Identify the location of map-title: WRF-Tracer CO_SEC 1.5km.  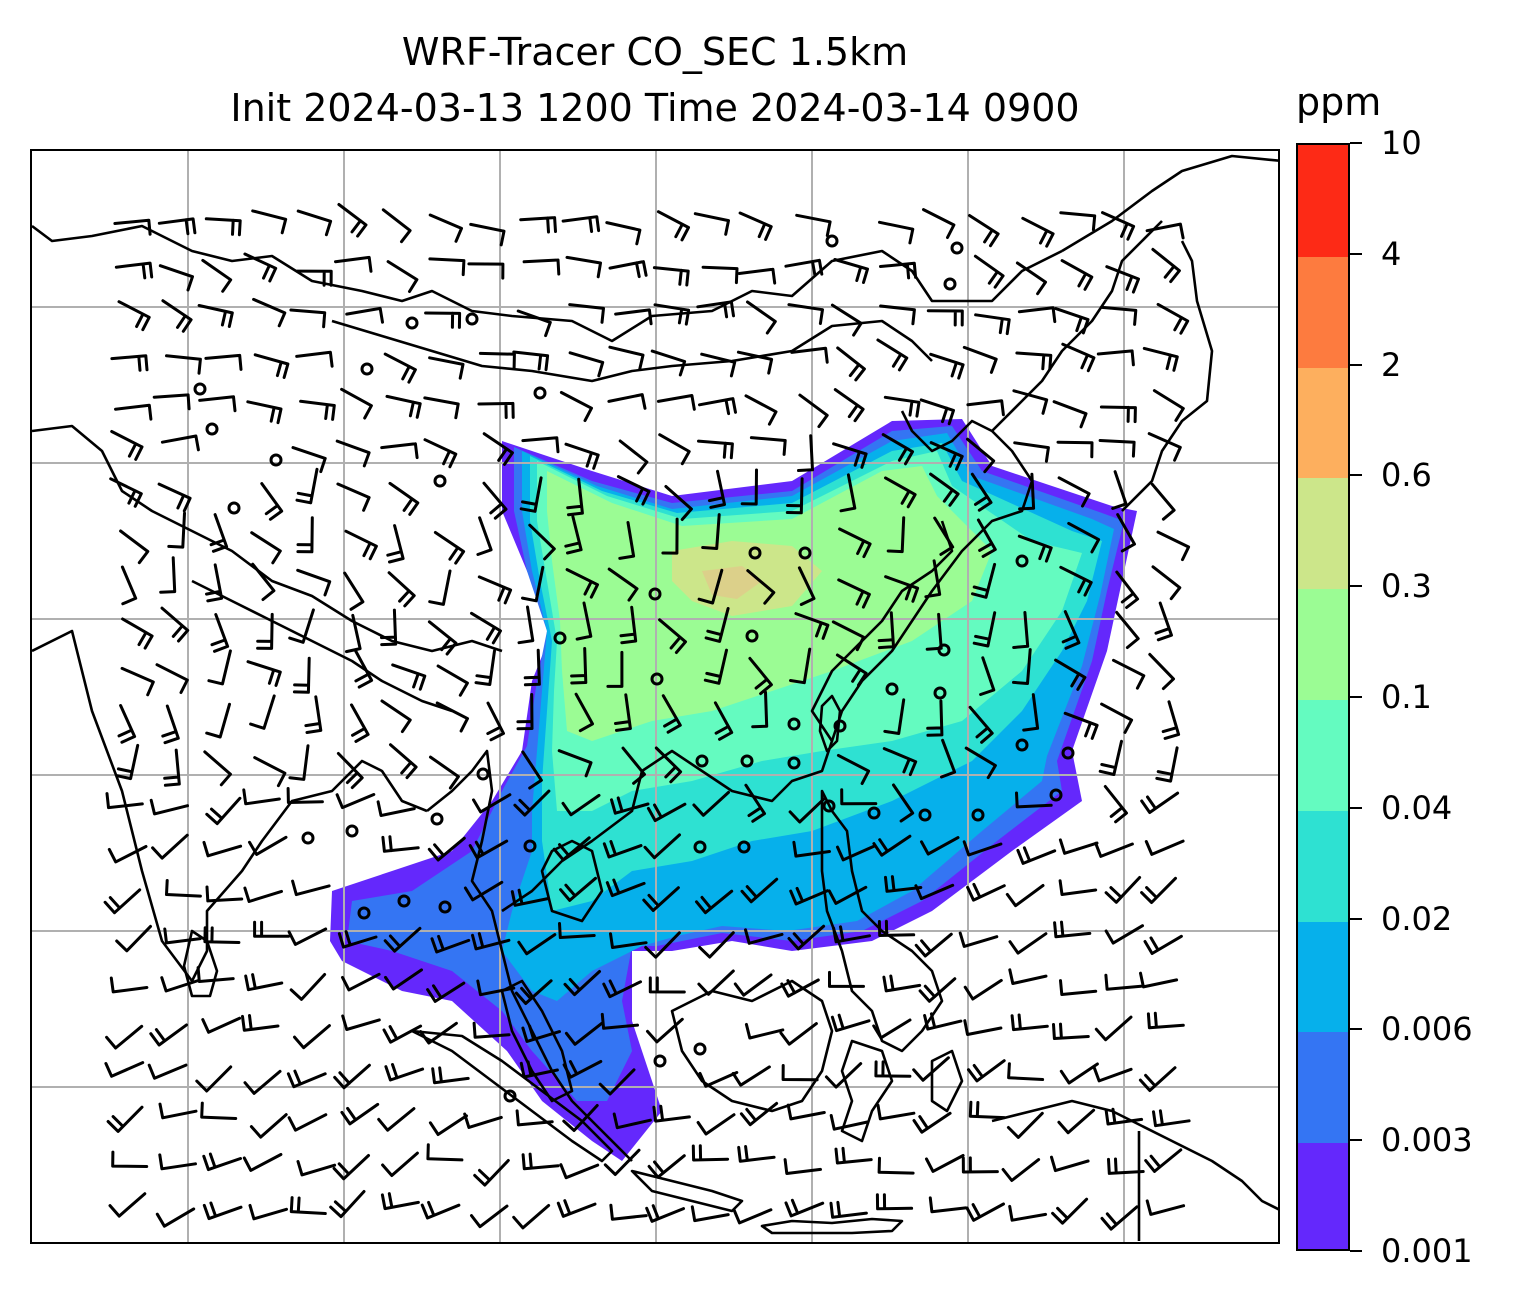
(655, 52).